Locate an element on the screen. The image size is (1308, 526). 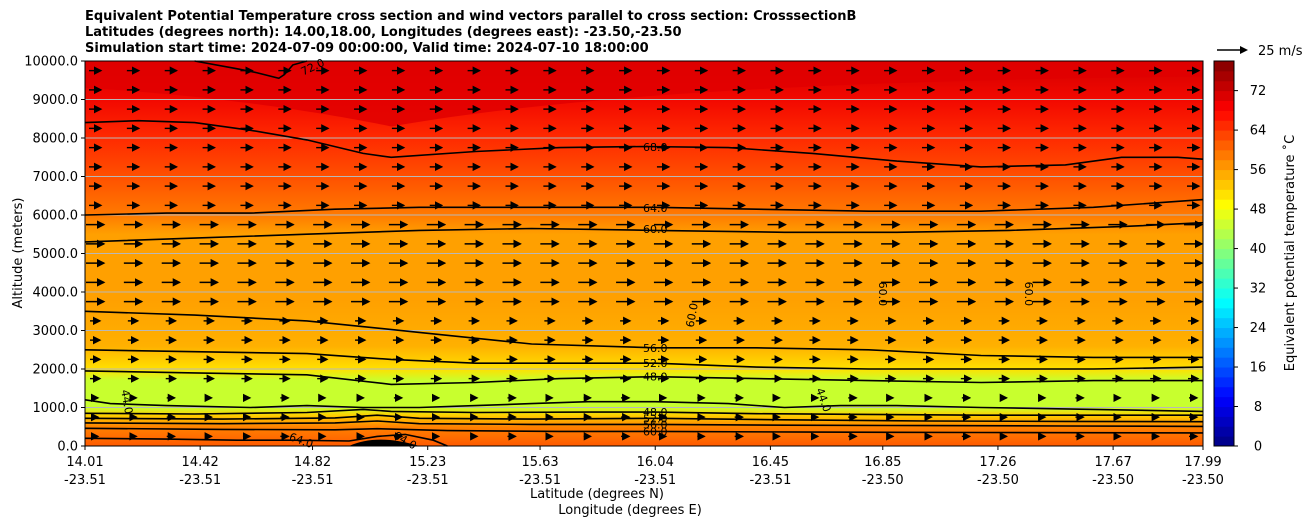
x-axis-label-line-2: Longitude (degrees E) is located at coordinates (630, 510).